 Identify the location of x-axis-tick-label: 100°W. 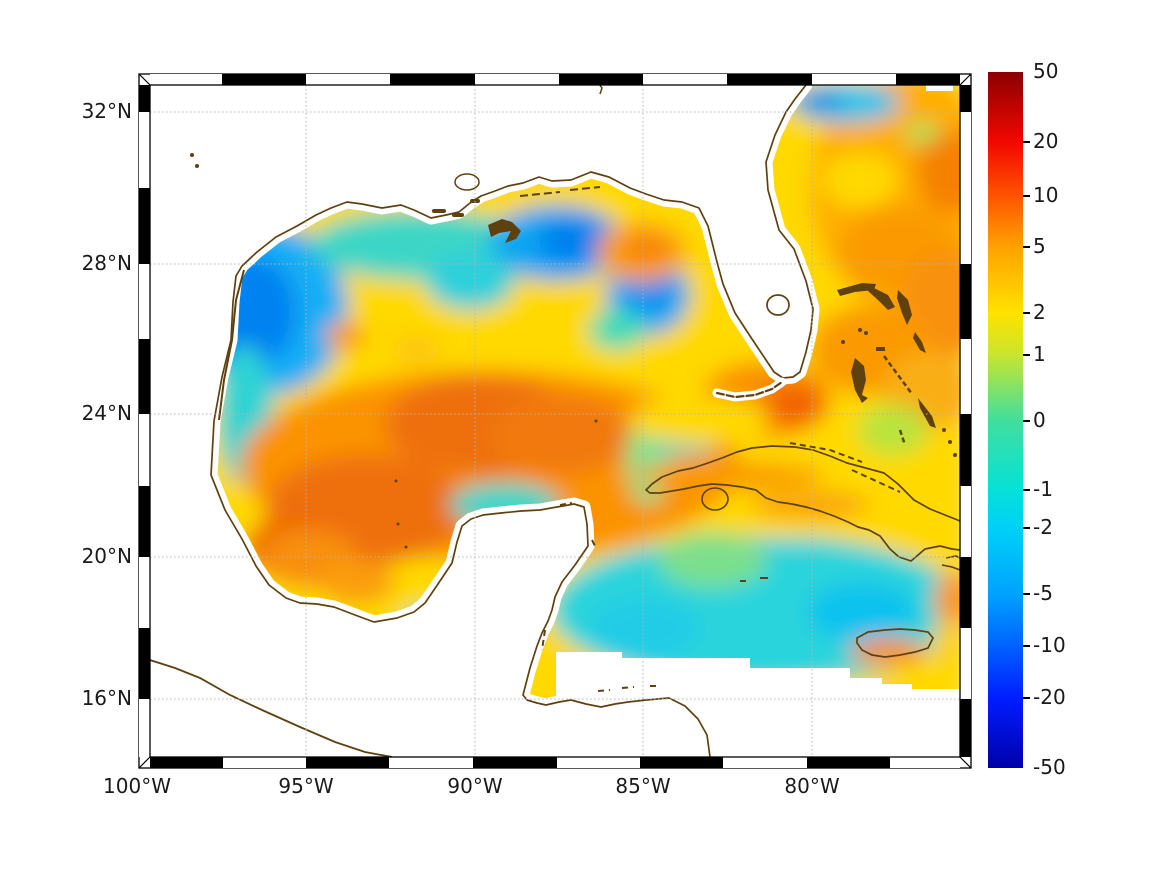
(137, 786).